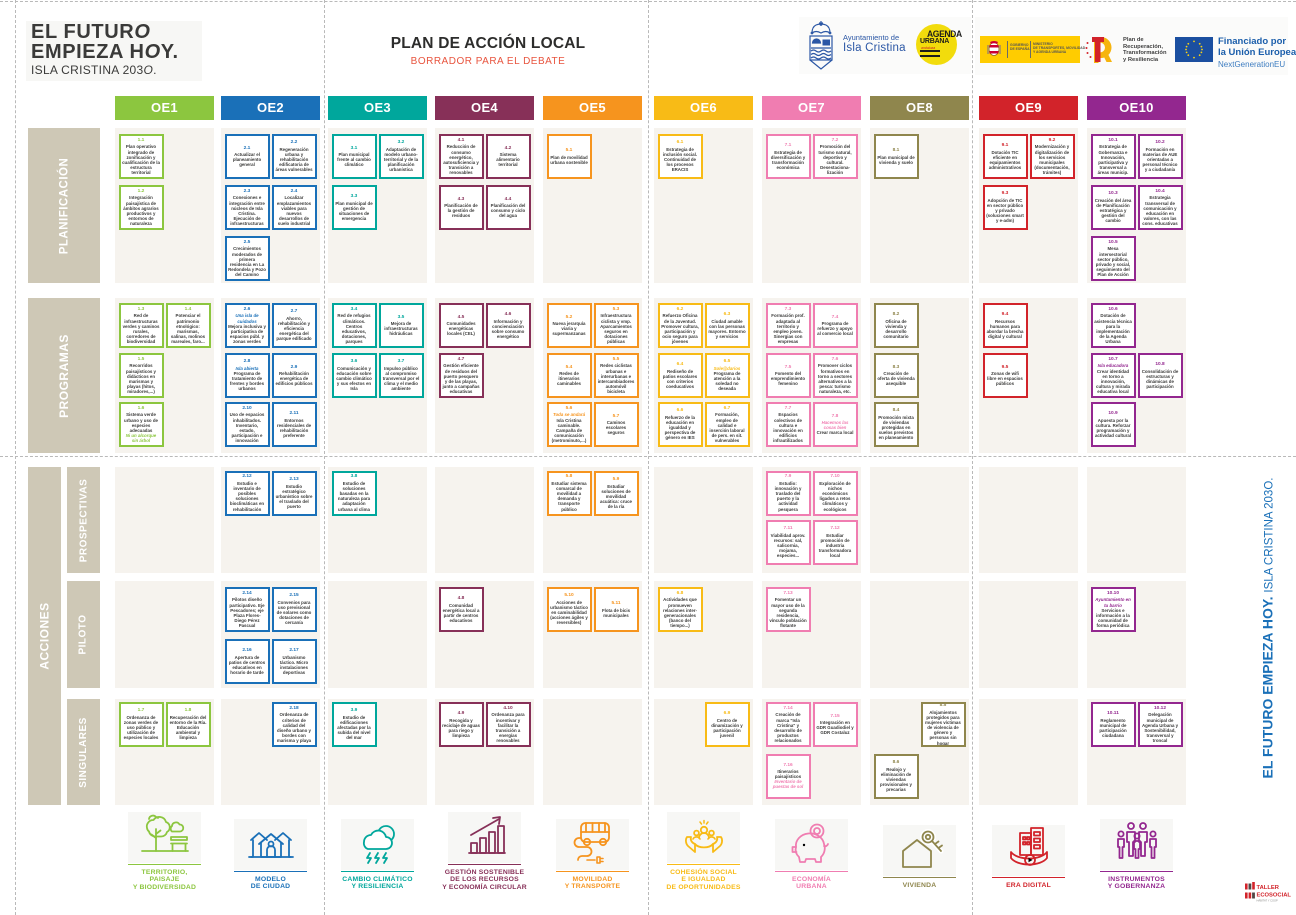 Image resolution: width=1296 pixels, height=915 pixels. What do you see at coordinates (1274, 896) in the screenshot?
I see `svg-text: ECOSOCIAL` at bounding box center [1274, 896].